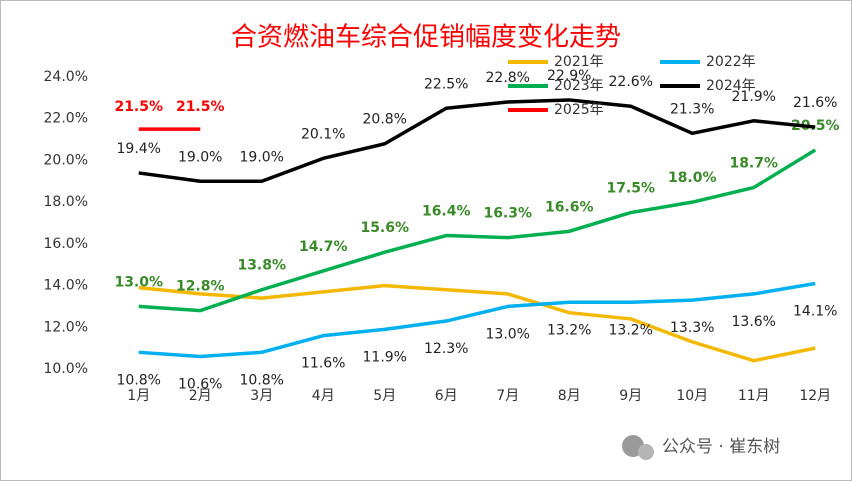  I want to click on y-tick-label: 20.0%, so click(66, 160).